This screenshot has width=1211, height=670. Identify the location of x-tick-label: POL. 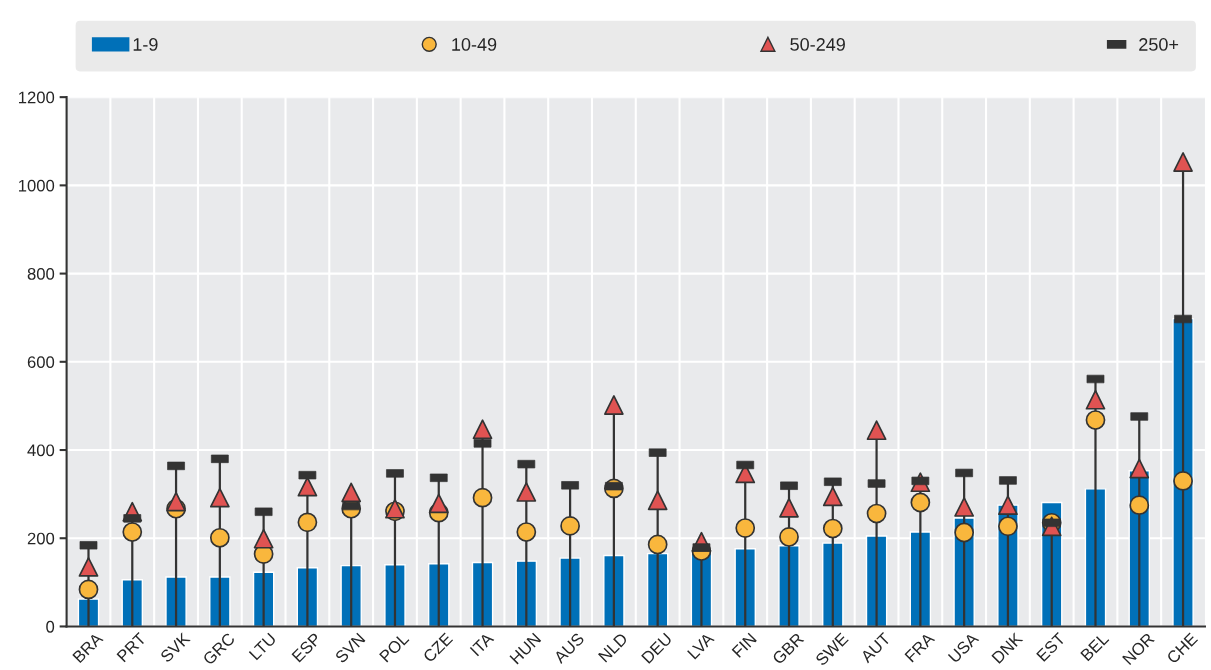
(394, 647).